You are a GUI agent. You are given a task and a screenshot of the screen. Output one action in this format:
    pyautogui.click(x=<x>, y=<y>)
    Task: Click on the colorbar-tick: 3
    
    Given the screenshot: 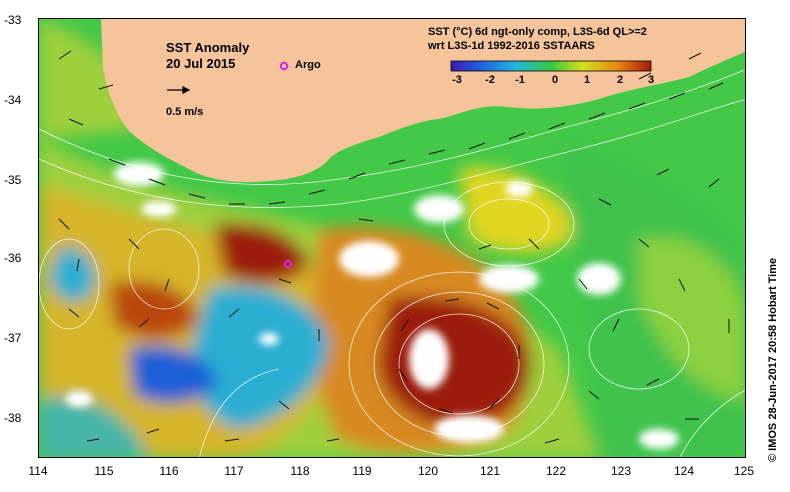 What is the action you would take?
    pyautogui.click(x=651, y=80)
    